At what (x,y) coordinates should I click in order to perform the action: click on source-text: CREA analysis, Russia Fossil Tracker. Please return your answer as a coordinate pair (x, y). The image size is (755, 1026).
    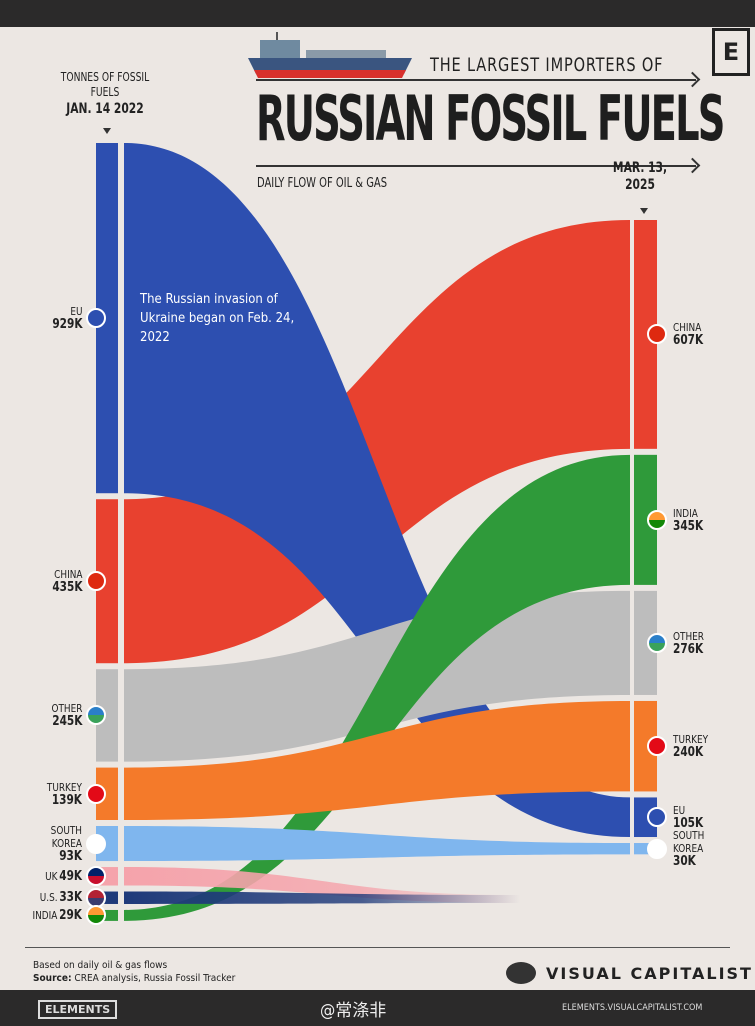
    Looking at the image, I should click on (155, 978).